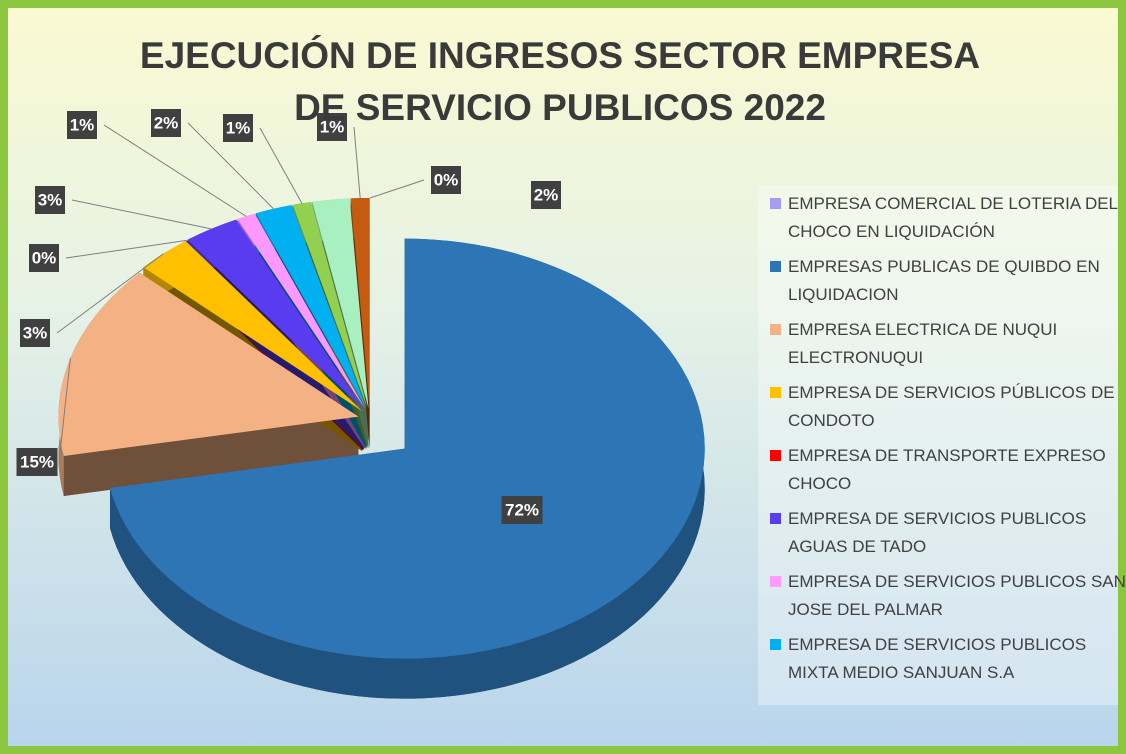 Image resolution: width=1126 pixels, height=754 pixels. Describe the element at coordinates (951, 406) in the screenshot. I see `legend-label: EMPRESA DE SERVICIOS PÚBLICOS DE CONDOTO` at that location.